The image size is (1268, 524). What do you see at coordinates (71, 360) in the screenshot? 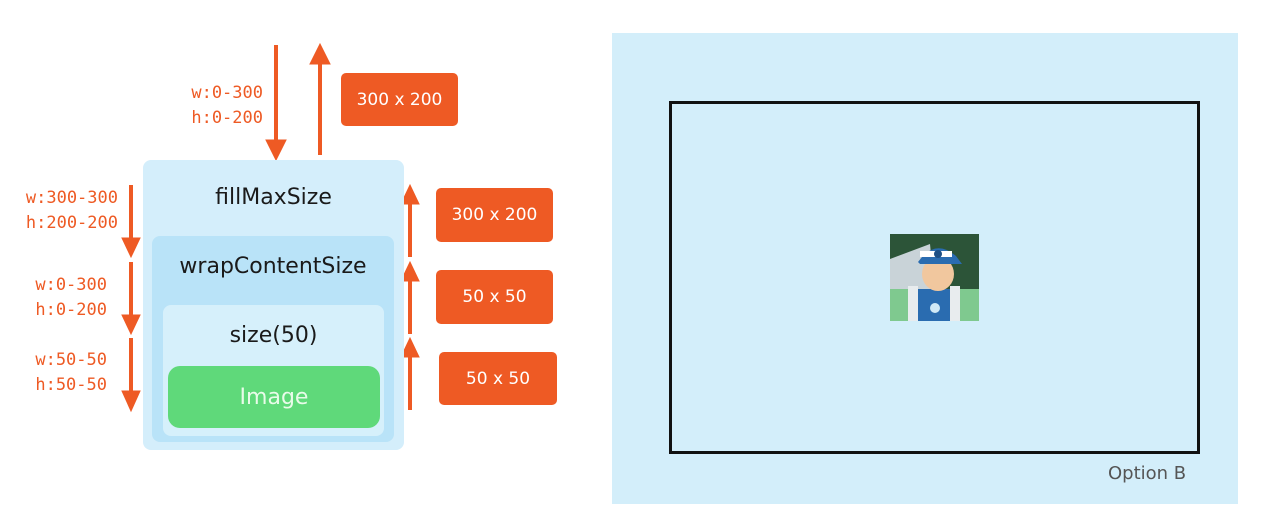
I see `constraint-width: w:50-50` at bounding box center [71, 360].